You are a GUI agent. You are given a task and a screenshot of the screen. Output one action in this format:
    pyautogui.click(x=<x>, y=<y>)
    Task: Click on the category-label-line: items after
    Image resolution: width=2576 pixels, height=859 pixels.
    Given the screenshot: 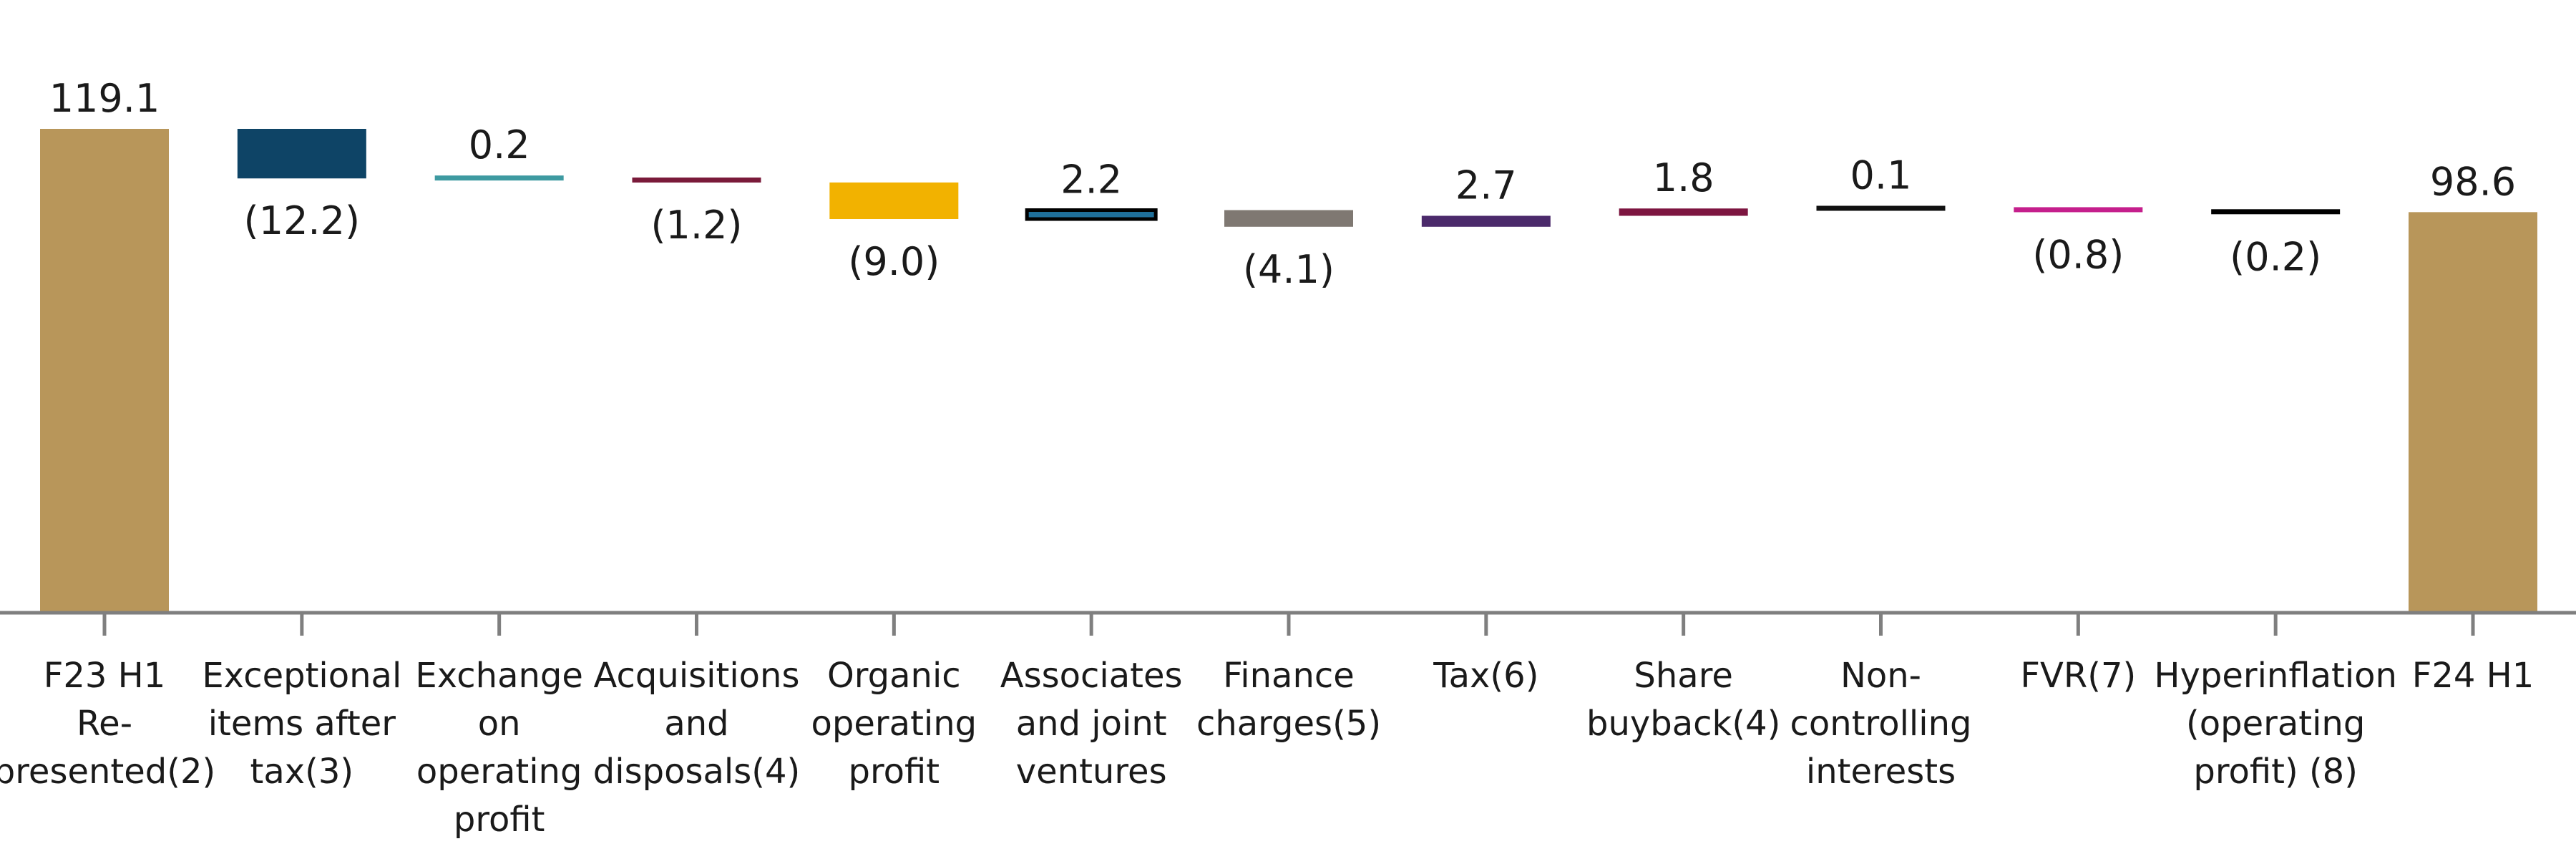 What is the action you would take?
    pyautogui.click(x=302, y=724)
    